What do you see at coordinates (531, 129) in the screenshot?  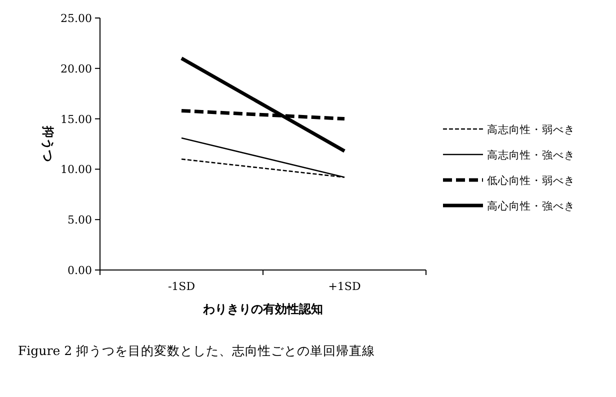 I see `legend-label: 高志向性・弱べき` at bounding box center [531, 129].